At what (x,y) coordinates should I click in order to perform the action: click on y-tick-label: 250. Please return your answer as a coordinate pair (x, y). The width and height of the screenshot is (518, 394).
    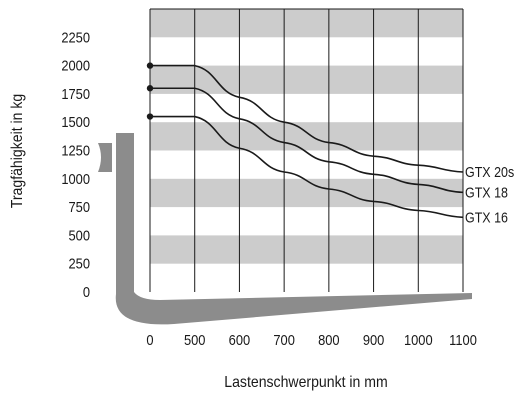
    Looking at the image, I should click on (80, 263).